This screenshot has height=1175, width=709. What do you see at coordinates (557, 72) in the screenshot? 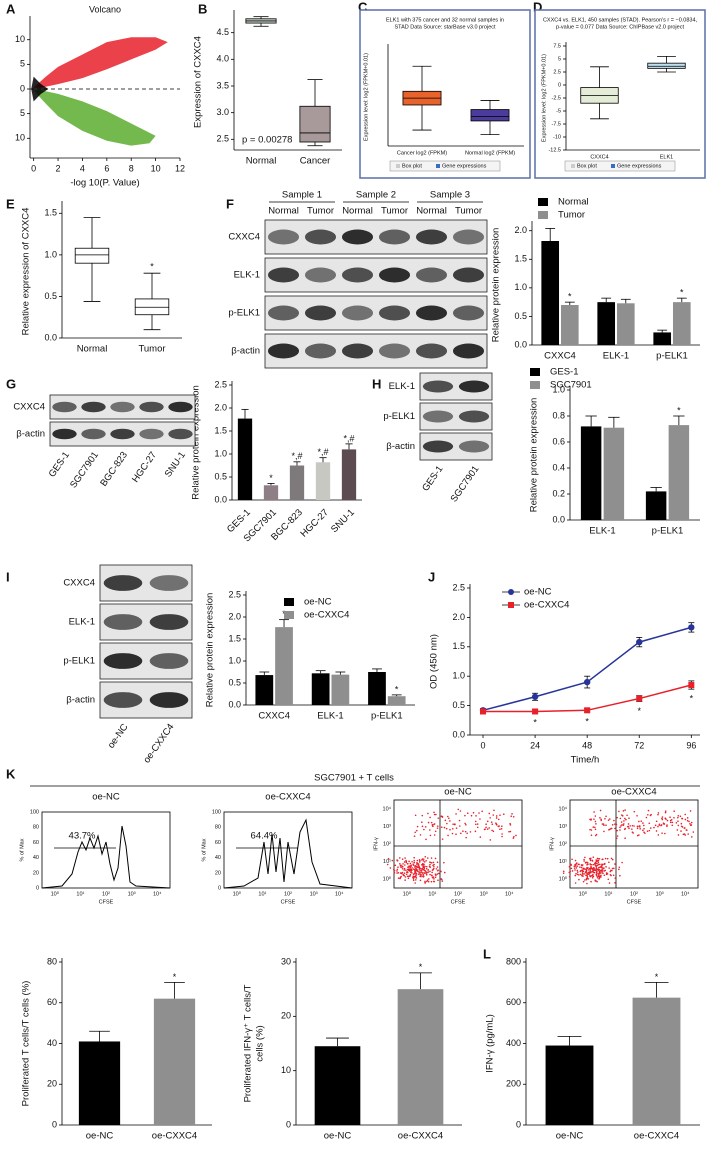
I see `y-tick-label: 2.5` at bounding box center [557, 72].